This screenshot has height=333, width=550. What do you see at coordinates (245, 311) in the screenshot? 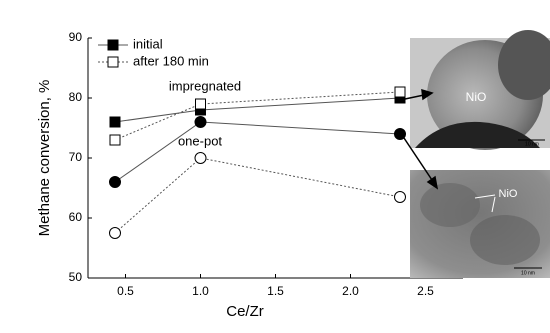
I see `x-axis-label: Ce/Zr` at bounding box center [245, 311].